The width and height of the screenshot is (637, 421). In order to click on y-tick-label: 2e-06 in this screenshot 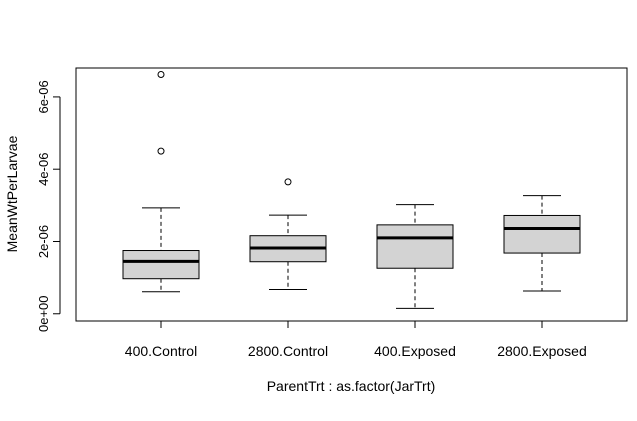, I will do `click(43, 241)`.